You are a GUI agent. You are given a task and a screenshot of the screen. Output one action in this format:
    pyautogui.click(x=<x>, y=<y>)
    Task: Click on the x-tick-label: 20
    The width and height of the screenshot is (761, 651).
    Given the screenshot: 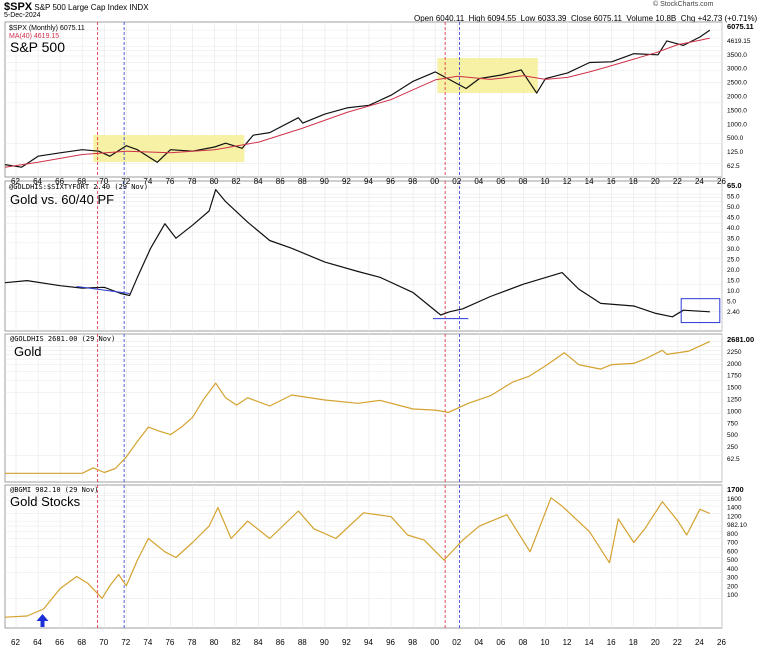 What is the action you would take?
    pyautogui.click(x=655, y=642)
    